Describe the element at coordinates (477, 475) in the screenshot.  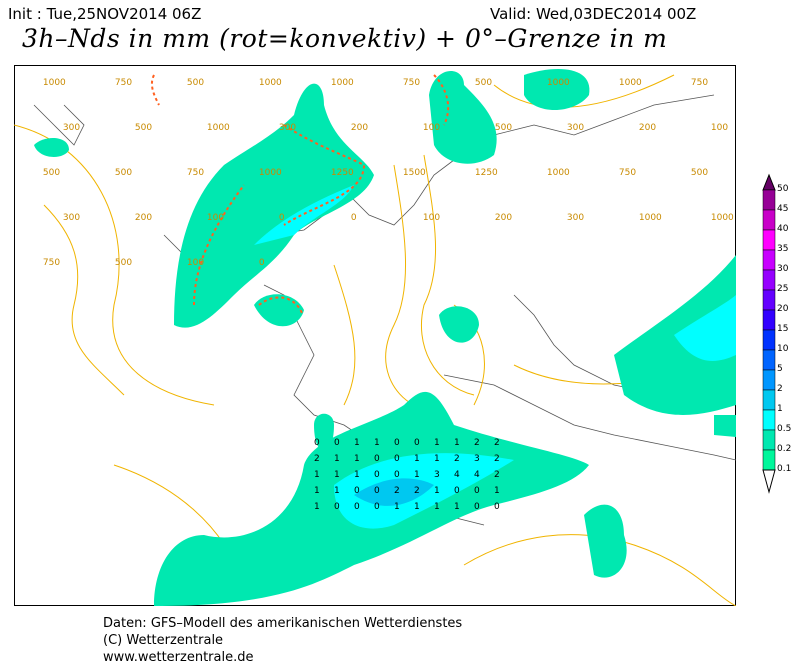
I see `precip-value: 4` at that location.